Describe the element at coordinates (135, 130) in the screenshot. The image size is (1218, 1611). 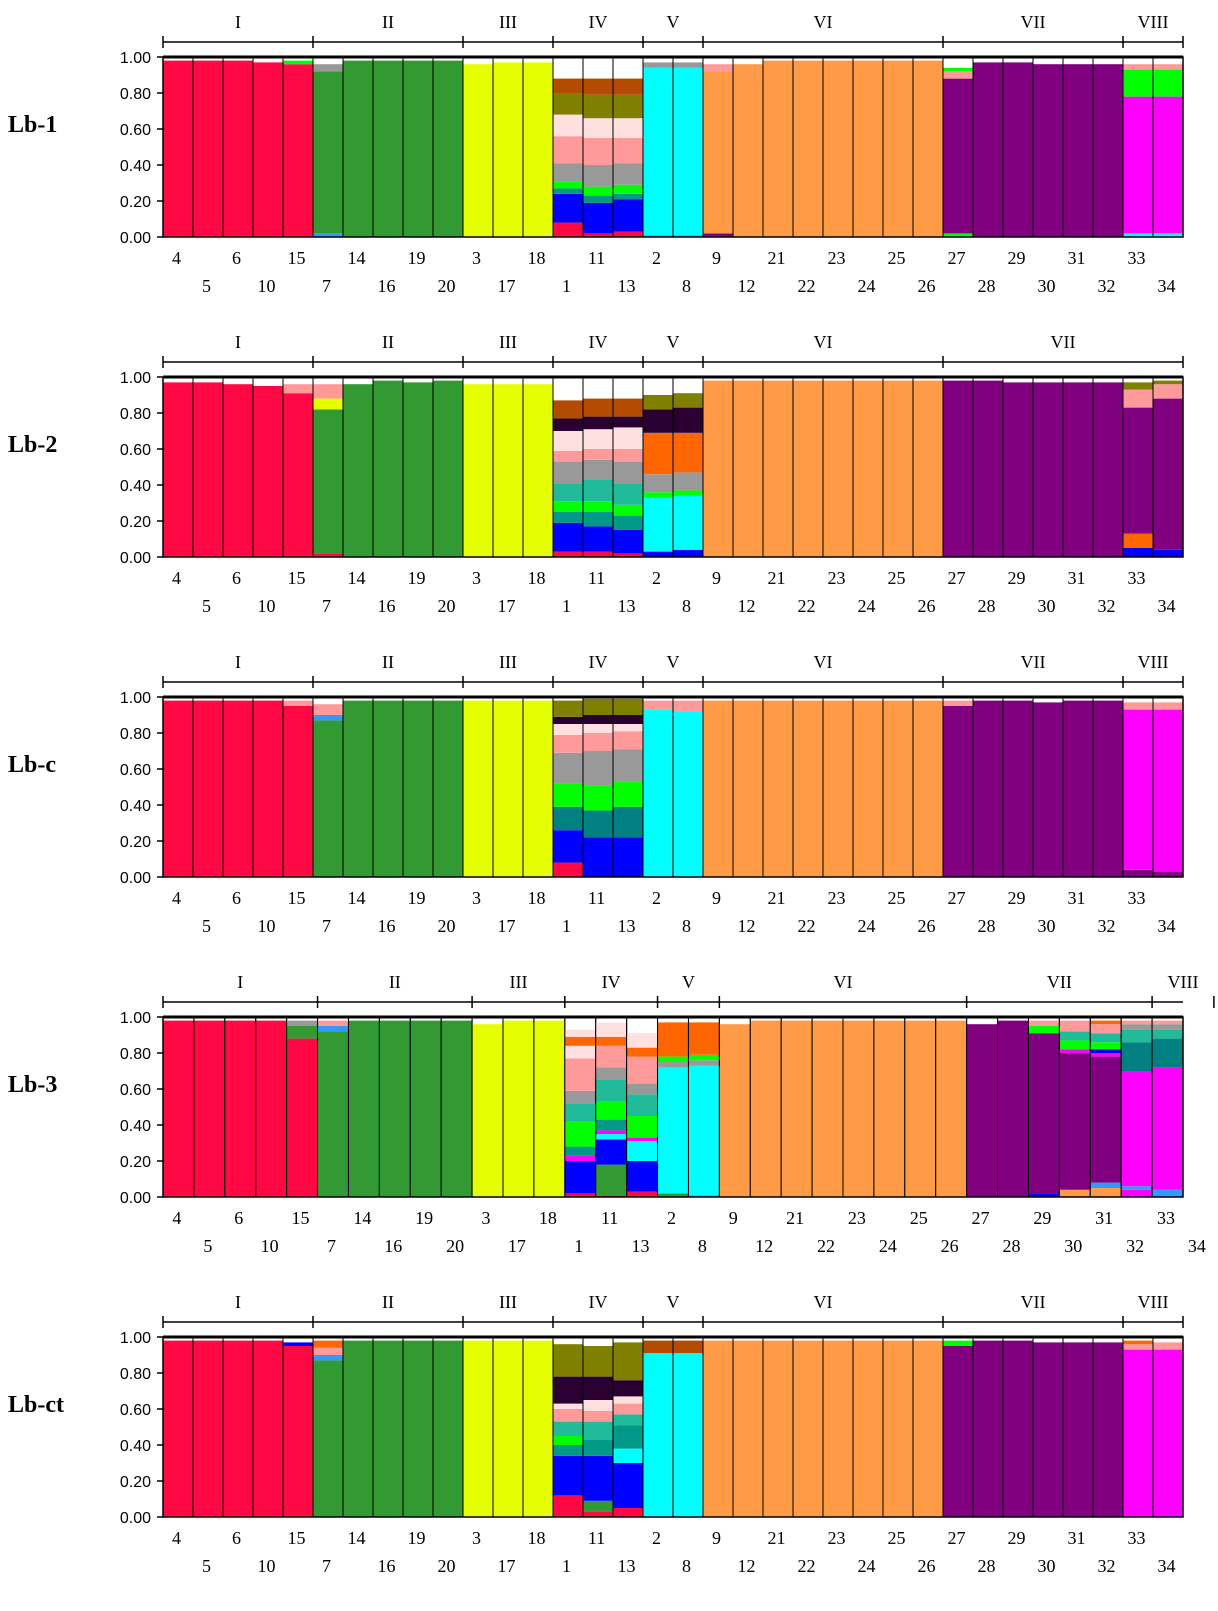
I see `y-tick-label: 0.60` at that location.